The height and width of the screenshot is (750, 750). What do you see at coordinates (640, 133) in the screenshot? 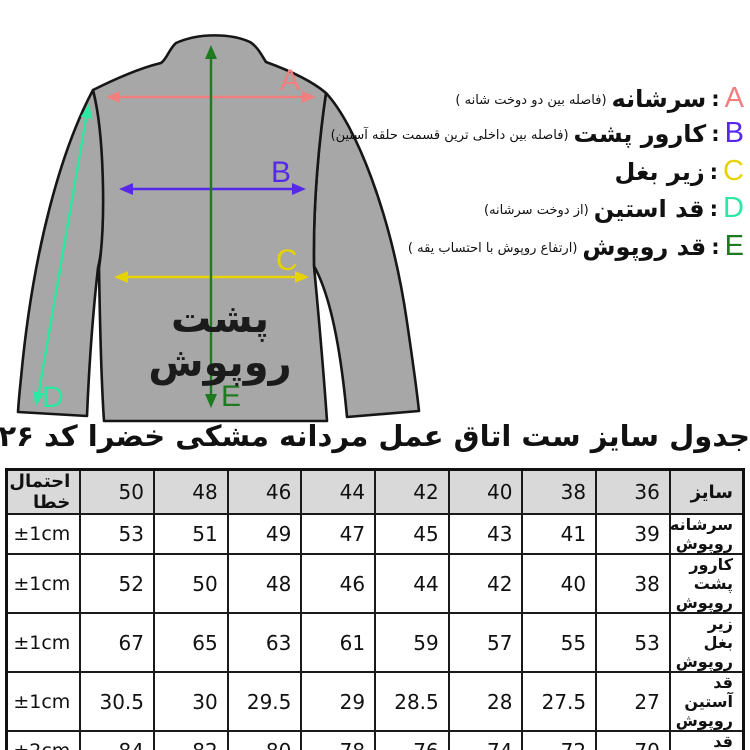
I see `legend-term: کارور پشت` at bounding box center [640, 133].